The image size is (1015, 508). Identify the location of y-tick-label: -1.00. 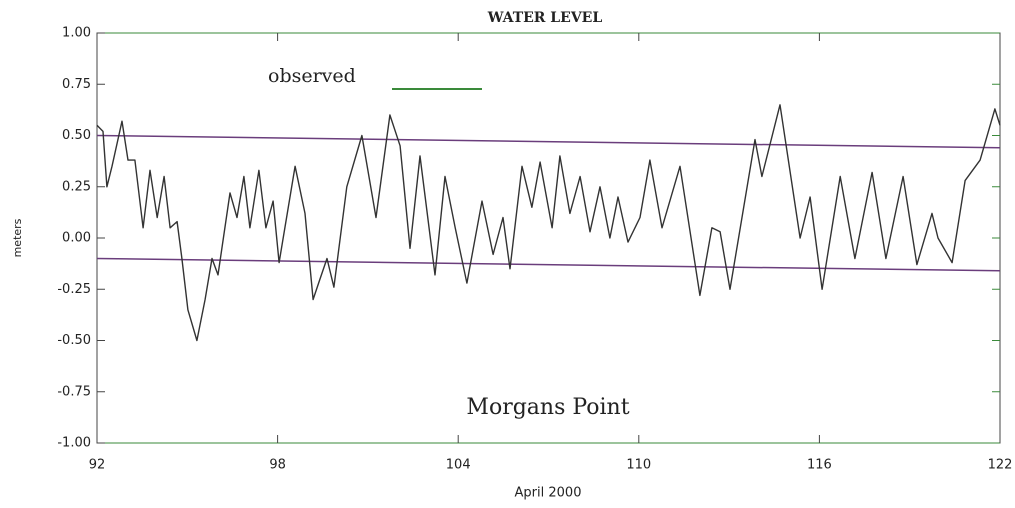
(74, 443).